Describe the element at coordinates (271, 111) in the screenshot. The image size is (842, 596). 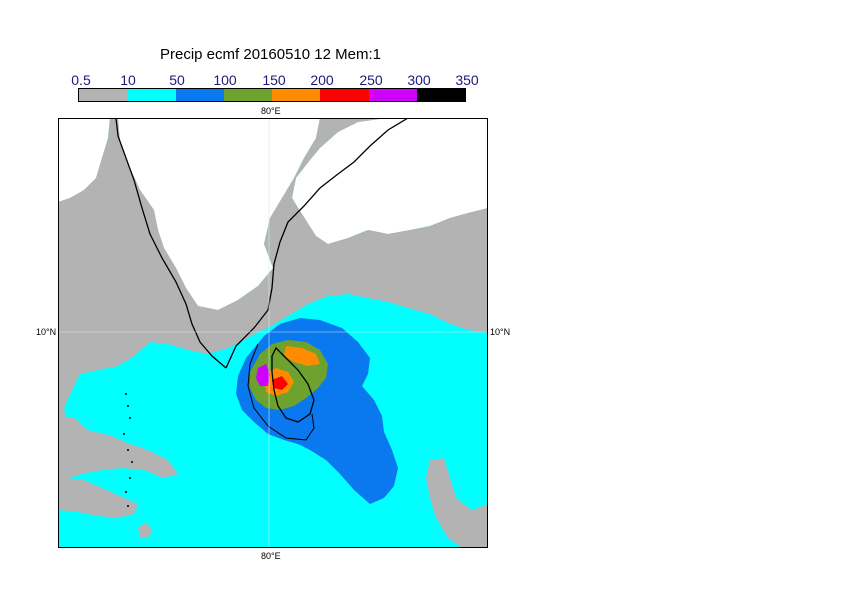
I see `lon-label-top: 80°E` at that location.